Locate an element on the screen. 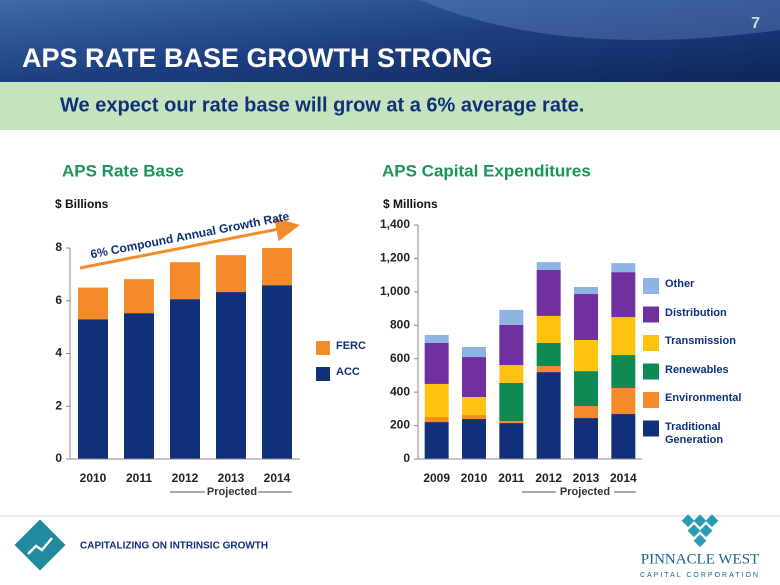 This screenshot has width=780, height=585. legend-label: FERC is located at coordinates (351, 346).